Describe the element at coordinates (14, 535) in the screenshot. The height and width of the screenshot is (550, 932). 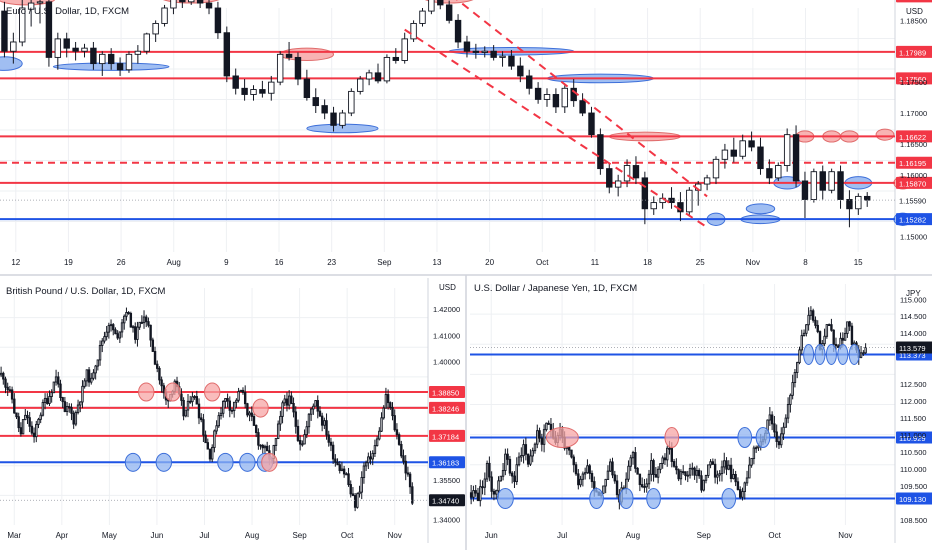
I see `x-tick-label: Mar` at that location.